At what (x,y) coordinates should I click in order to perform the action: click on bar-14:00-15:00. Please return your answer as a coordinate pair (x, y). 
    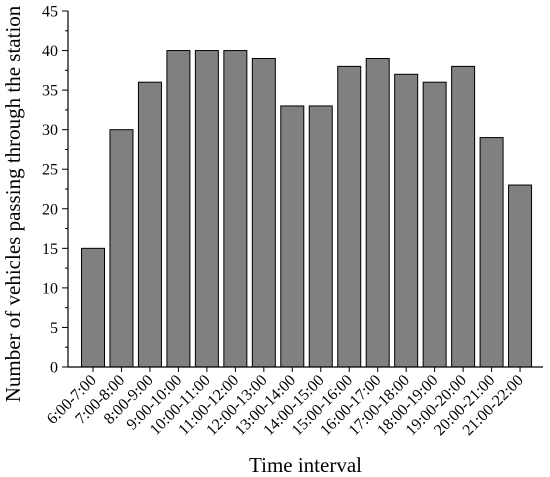
    Looking at the image, I should click on (320, 236).